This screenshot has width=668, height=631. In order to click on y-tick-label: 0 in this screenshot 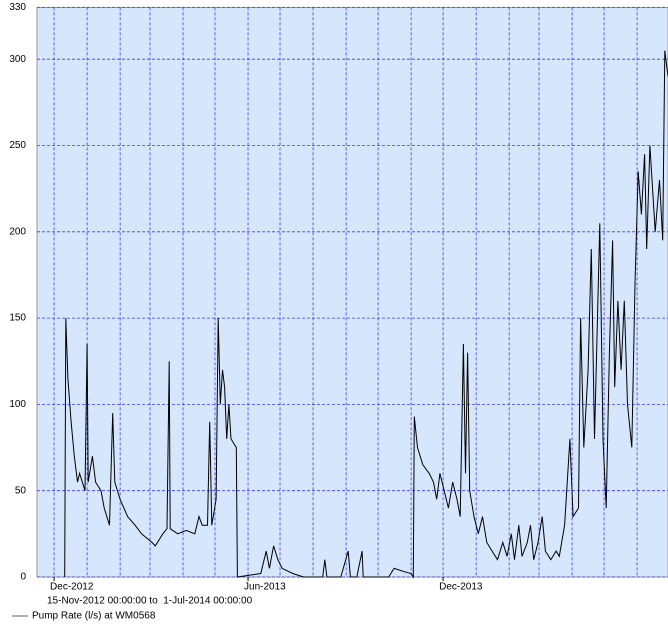, I will do `click(23, 577)`.